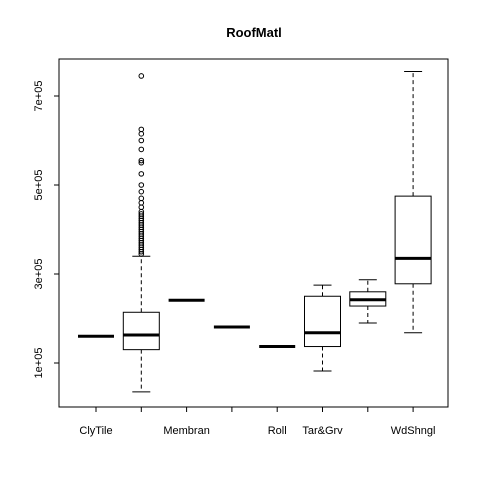  What do you see at coordinates (413, 431) in the screenshot?
I see `x-tick-label: WdShngl` at bounding box center [413, 431].